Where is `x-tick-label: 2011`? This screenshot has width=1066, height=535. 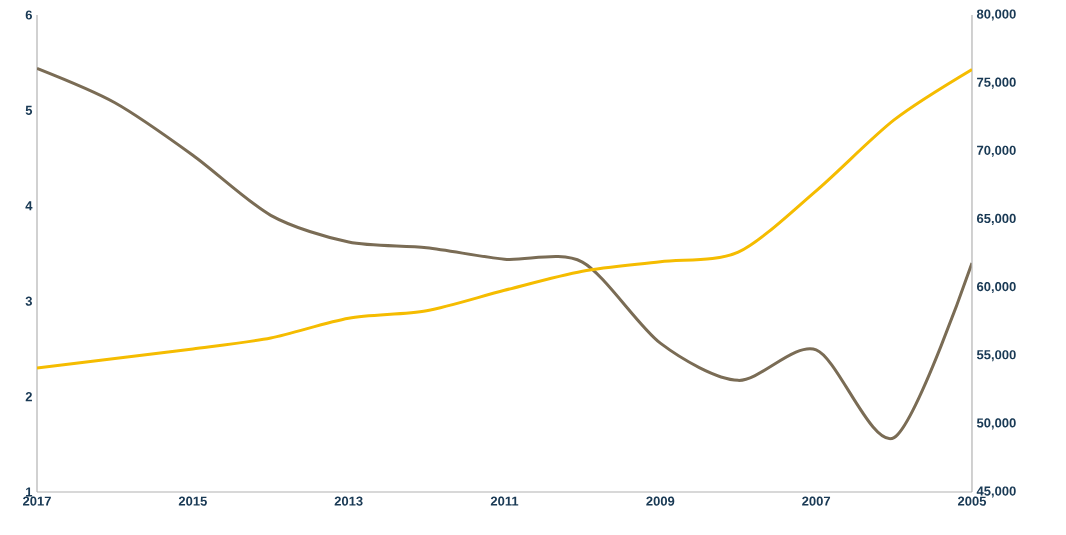 x-tick-label: 2011 is located at coordinates (504, 501).